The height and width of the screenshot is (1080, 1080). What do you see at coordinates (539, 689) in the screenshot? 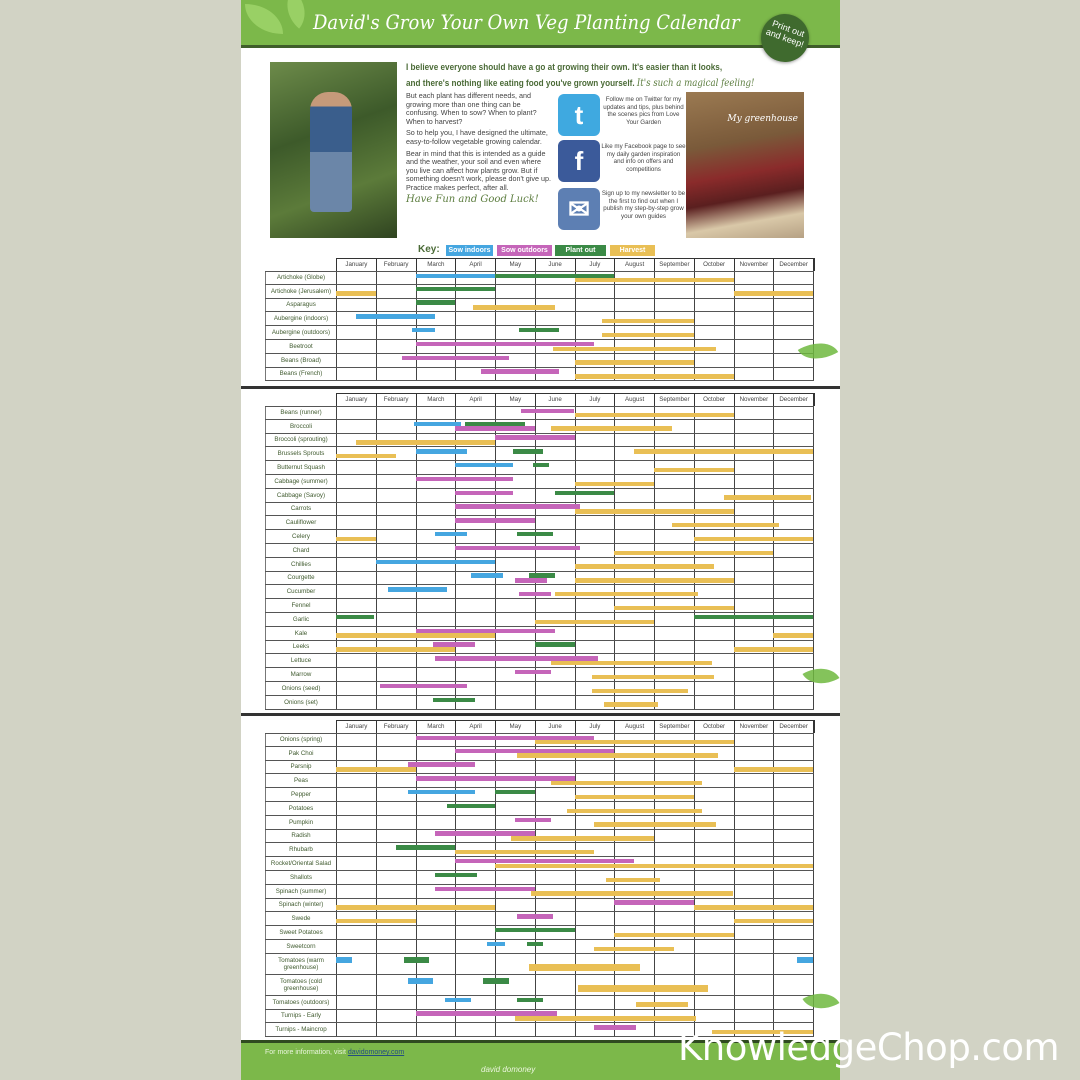
I see `table-row: Onions (seed)` at bounding box center [539, 689].